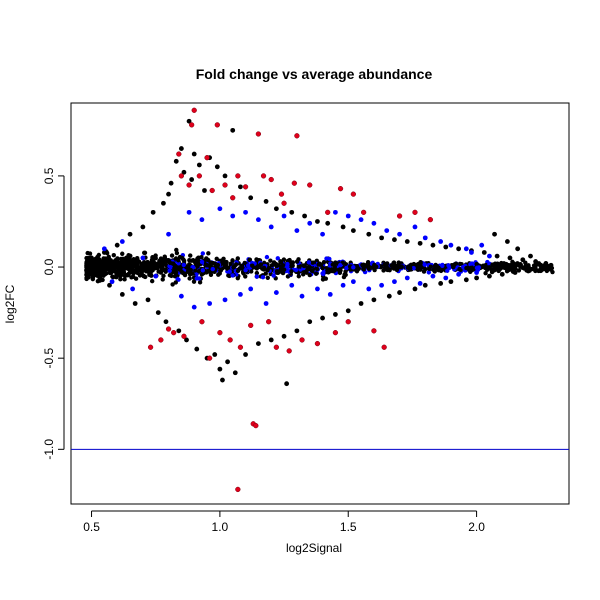 The height and width of the screenshot is (600, 600). Describe the element at coordinates (314, 74) in the screenshot. I see `chart-title: Fold change vs average abundance` at that location.